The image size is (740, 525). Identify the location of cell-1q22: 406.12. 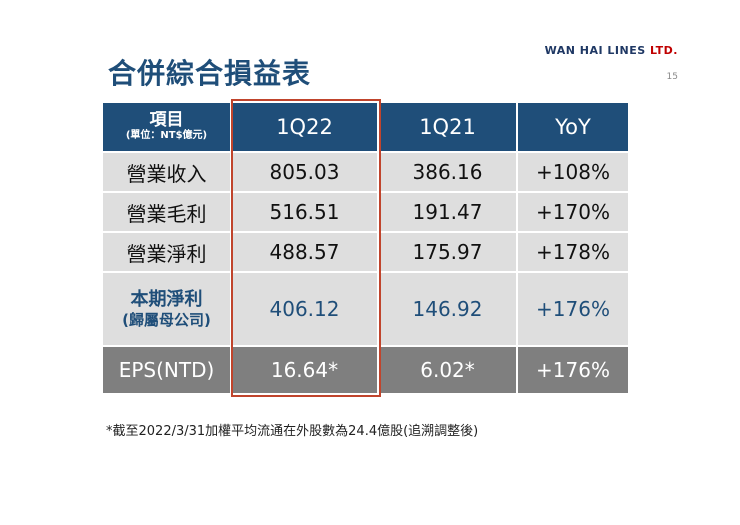
(304, 309).